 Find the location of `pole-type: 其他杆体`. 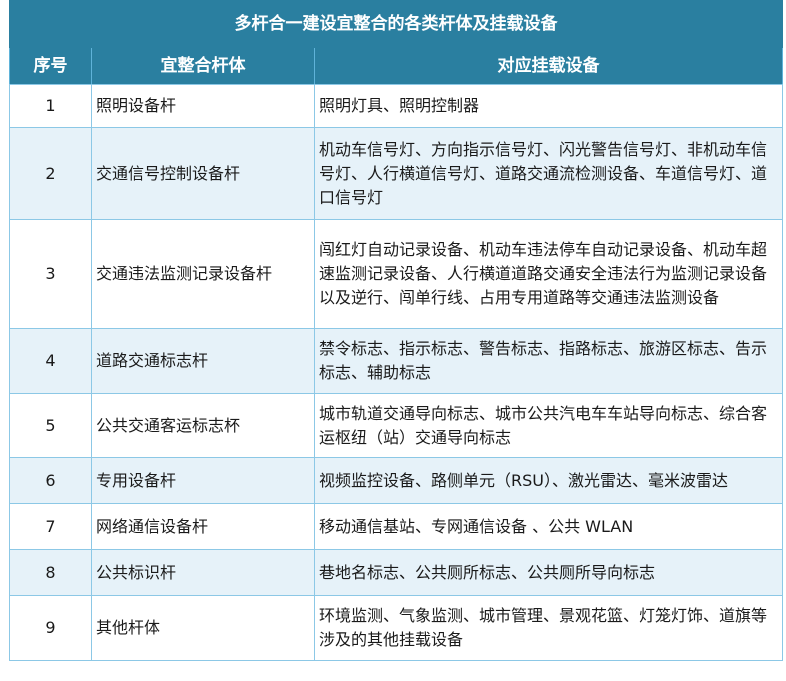

pole-type: 其他杆体 is located at coordinates (203, 628).